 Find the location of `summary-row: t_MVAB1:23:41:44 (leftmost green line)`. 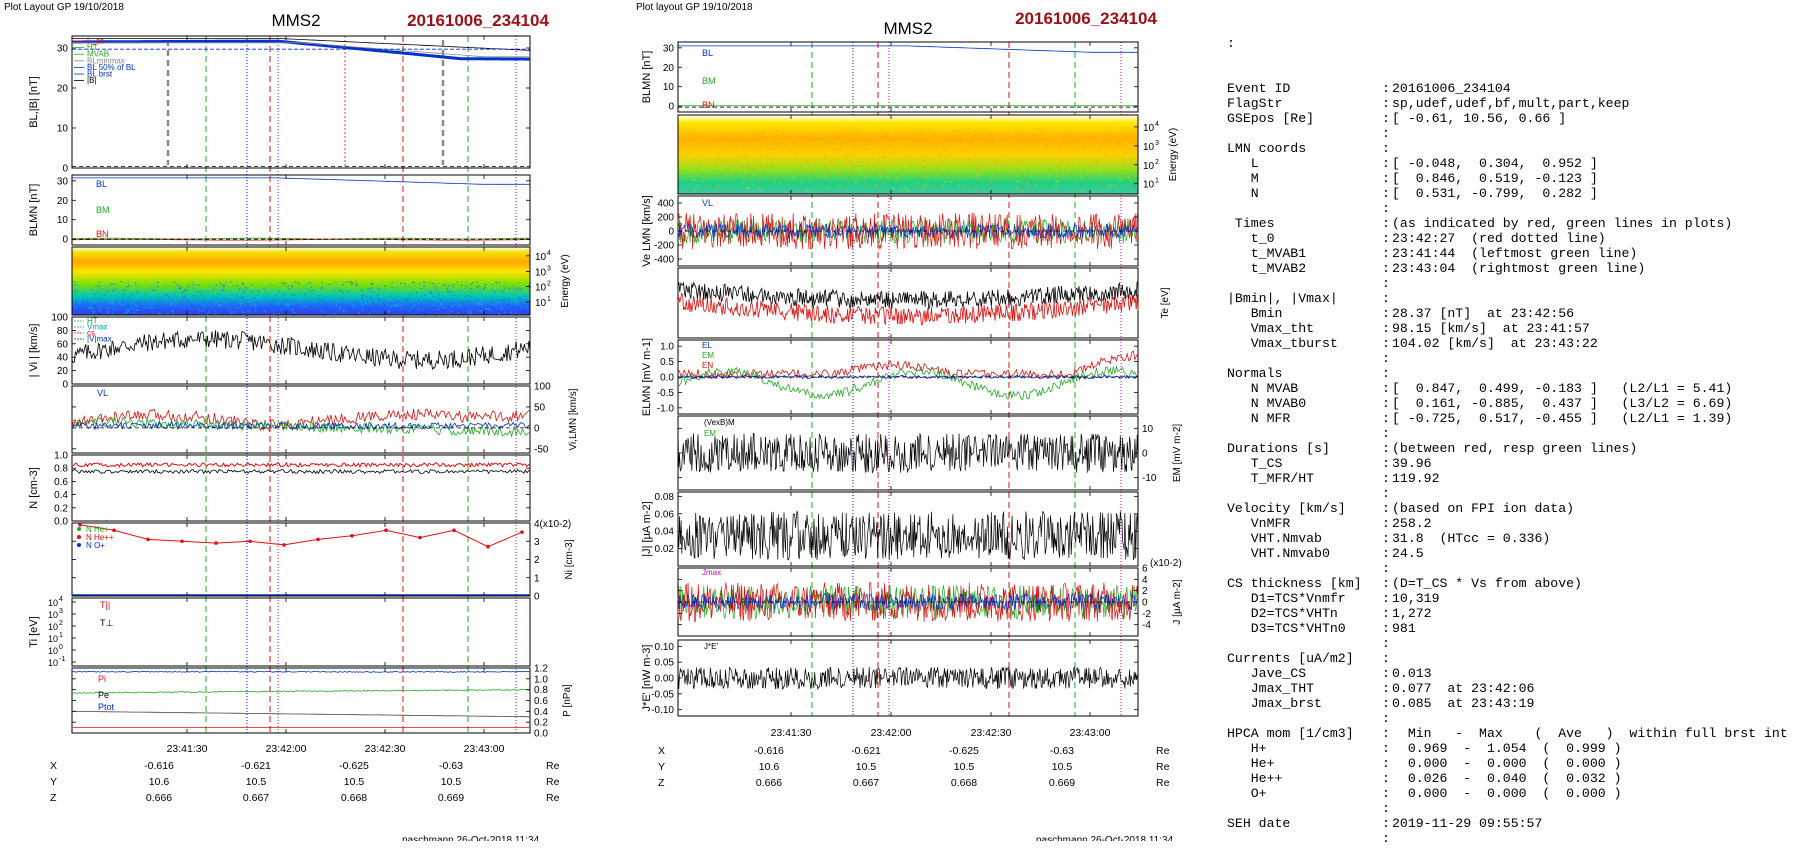

summary-row: t_MVAB1:23:41:44 (leftmost green line) is located at coordinates (1514, 253).